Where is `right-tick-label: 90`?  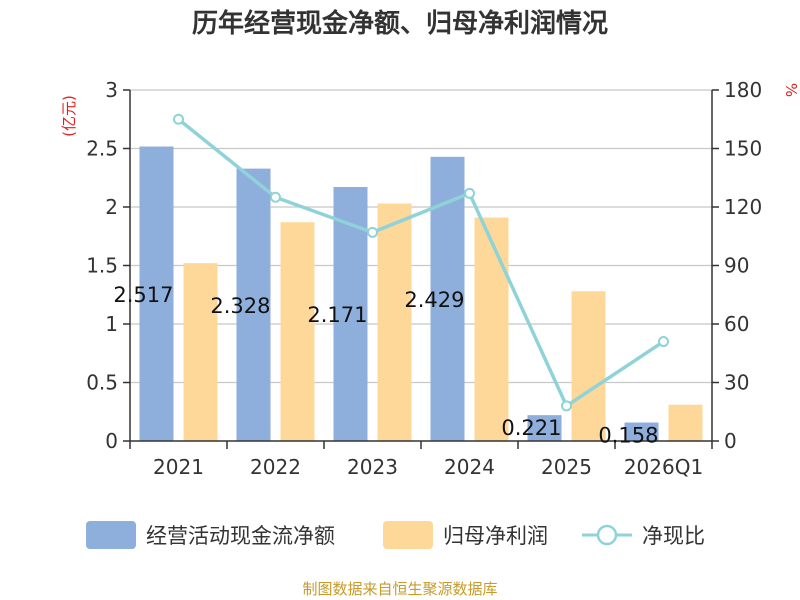
right-tick-label: 90 is located at coordinates (736, 266).